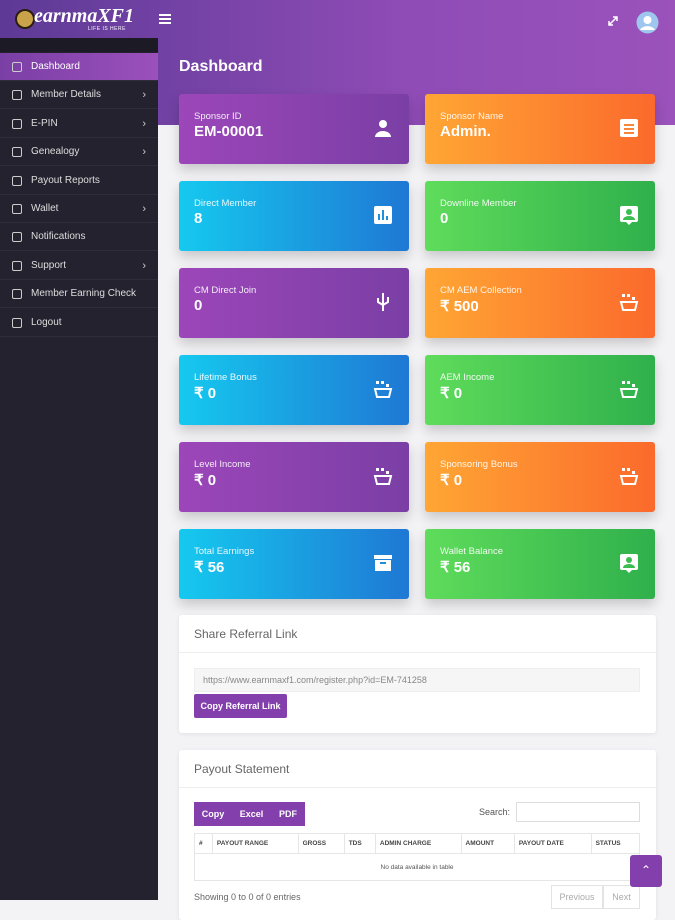 The height and width of the screenshot is (920, 675). Describe the element at coordinates (294, 390) in the screenshot. I see `stat-card: Lifetime Bonus ₹ 0` at that location.